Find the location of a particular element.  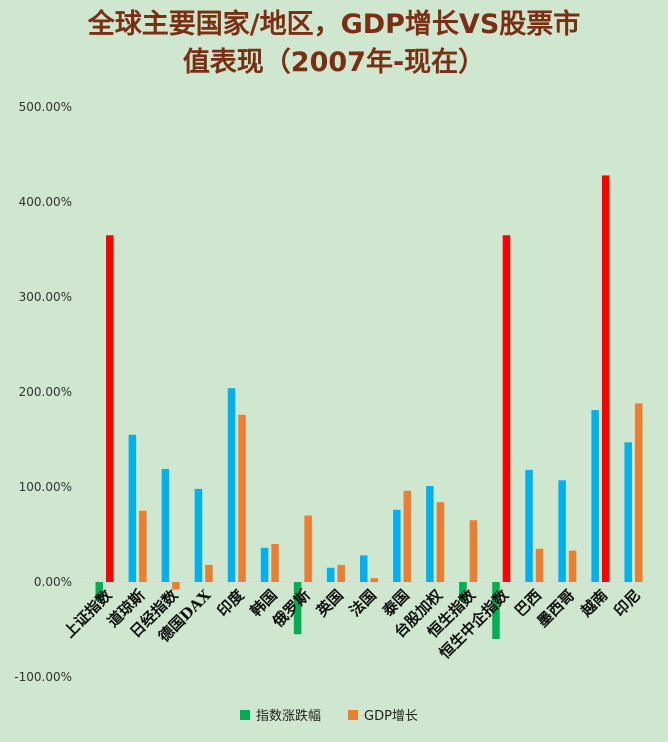

legend-swatch-index is located at coordinates (245, 715).